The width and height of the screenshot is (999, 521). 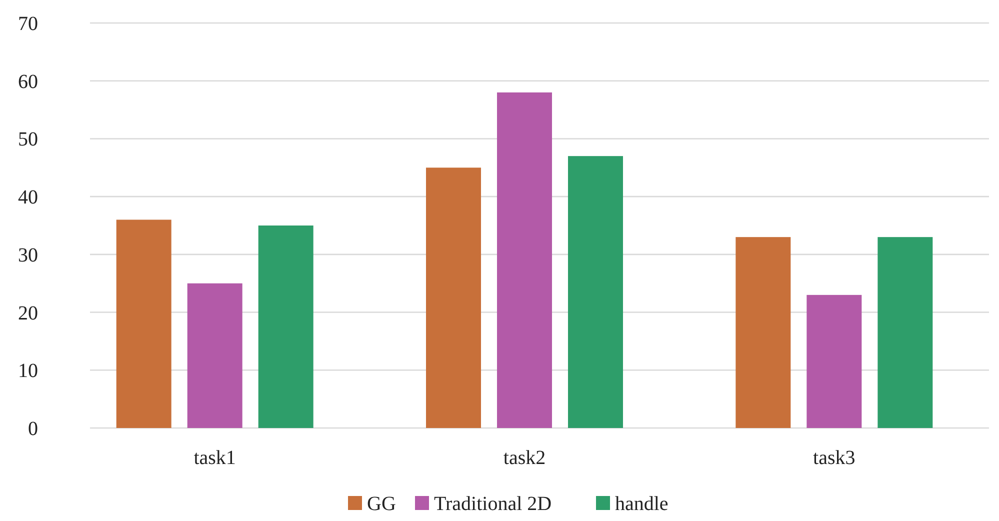 I want to click on legend-label: GG, so click(x=381, y=504).